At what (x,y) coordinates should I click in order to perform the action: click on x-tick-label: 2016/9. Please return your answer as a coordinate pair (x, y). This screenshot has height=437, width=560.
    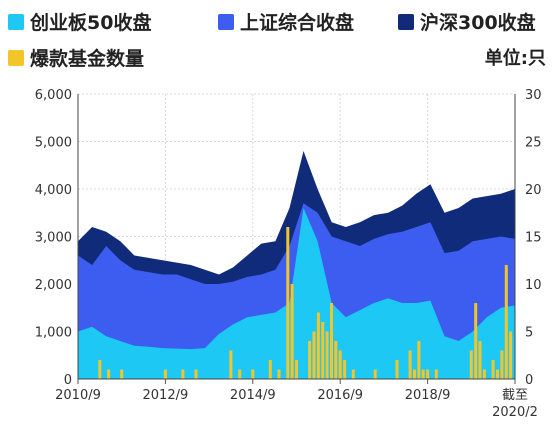
    Looking at the image, I should click on (340, 395).